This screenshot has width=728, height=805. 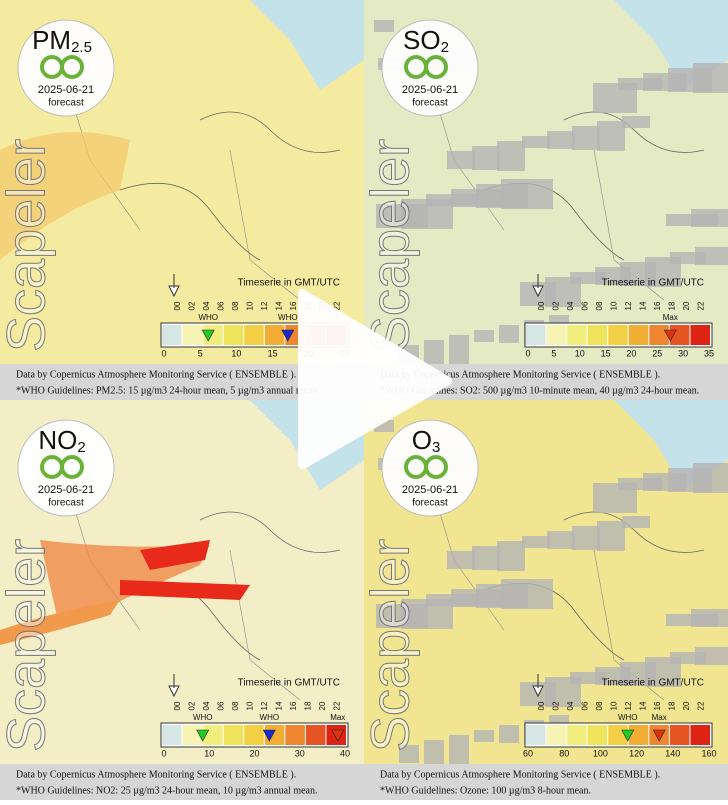 What do you see at coordinates (422, 440) in the screenshot?
I see `pollutant-name: O` at bounding box center [422, 440].